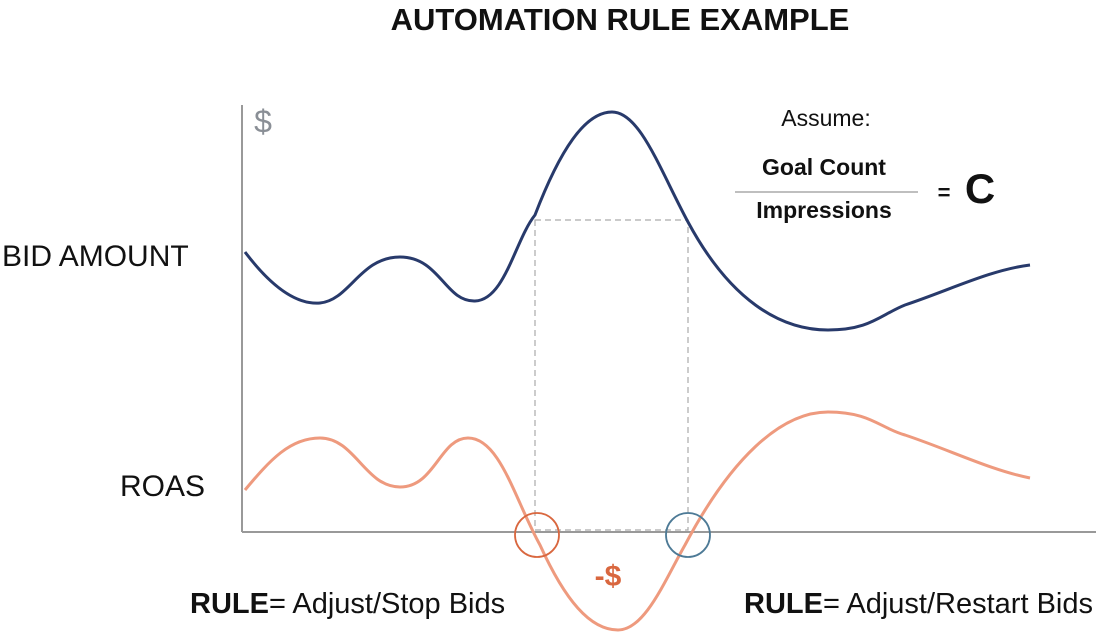 Image resolution: width=1098 pixels, height=634 pixels. What do you see at coordinates (387, 604) in the screenshot?
I see `rule-text: = Adjust/Stop Bids` at bounding box center [387, 604].